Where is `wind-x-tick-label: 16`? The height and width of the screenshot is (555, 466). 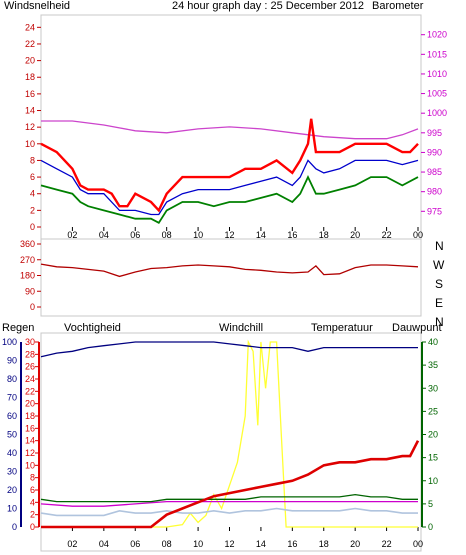 wind-x-tick-label: 16 is located at coordinates (292, 235).